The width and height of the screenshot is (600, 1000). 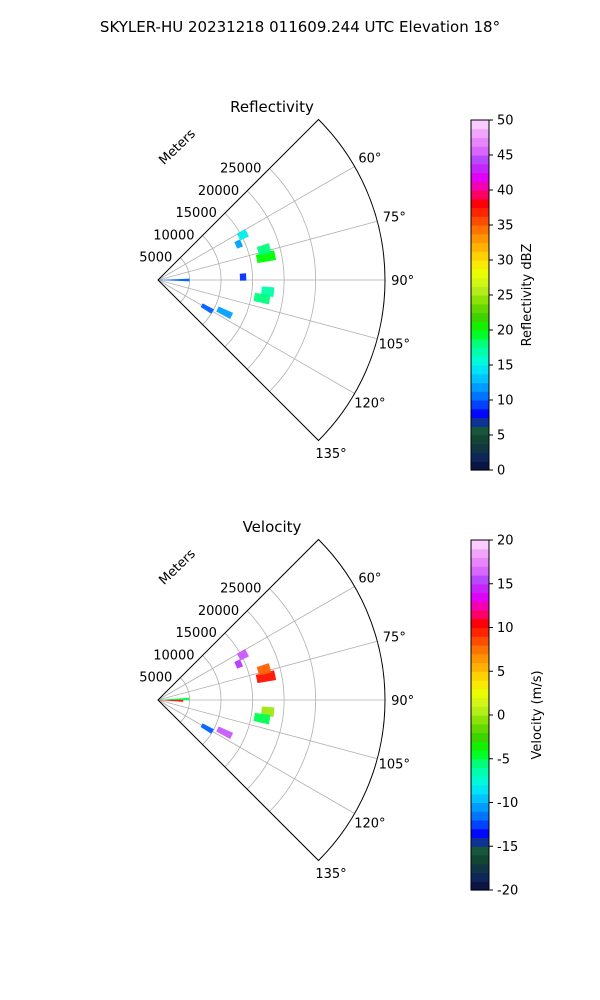 What do you see at coordinates (330, 454) in the screenshot?
I see `theta-tick-label: 135°` at bounding box center [330, 454].